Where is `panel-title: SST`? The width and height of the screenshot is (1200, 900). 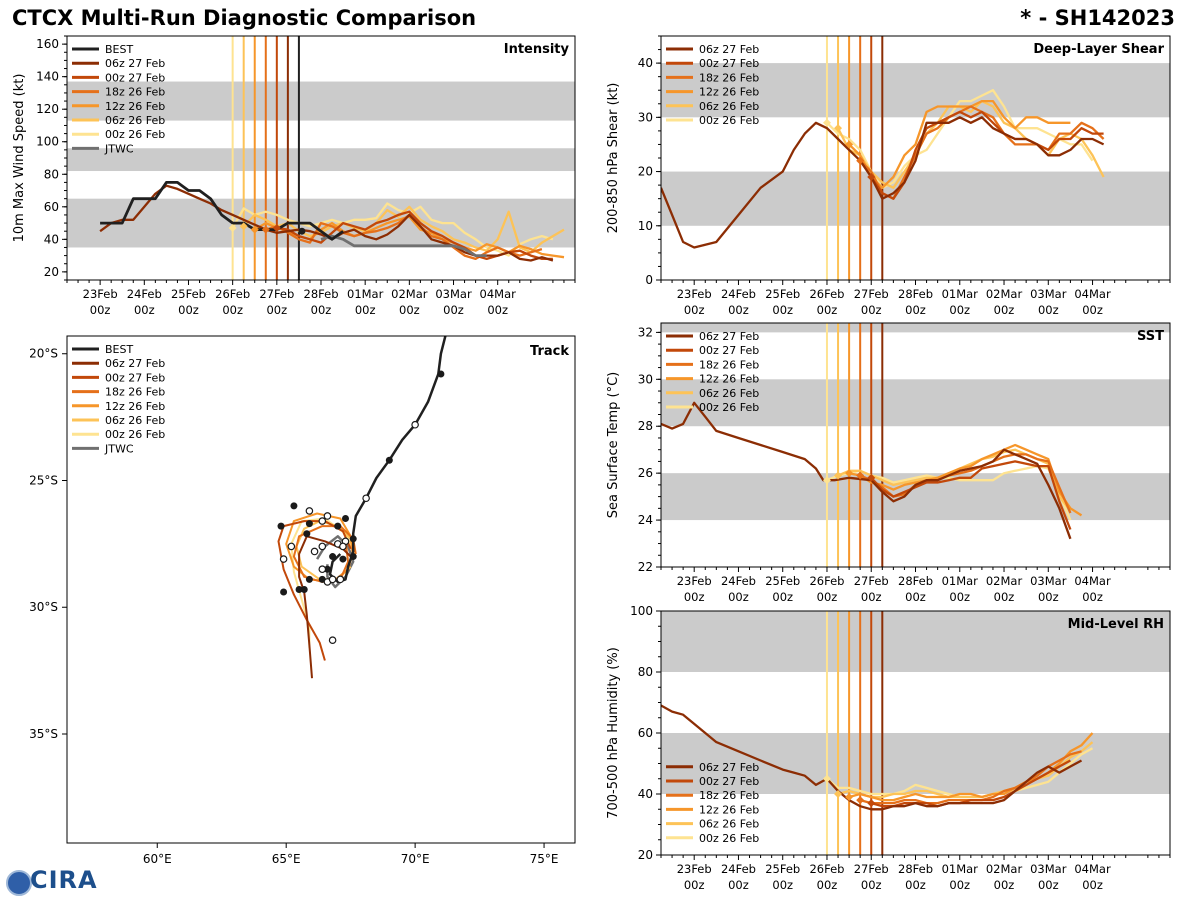
panel-title: SST is located at coordinates (1150, 336).